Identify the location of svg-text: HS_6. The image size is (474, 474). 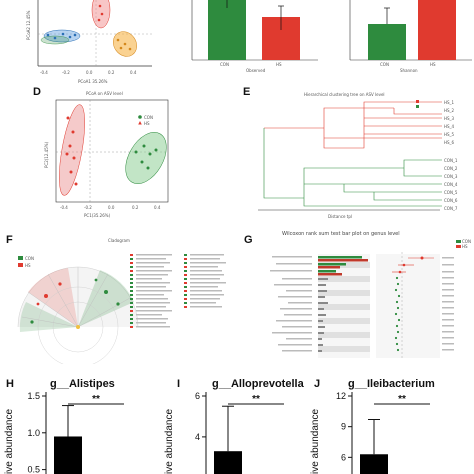
(449, 142).